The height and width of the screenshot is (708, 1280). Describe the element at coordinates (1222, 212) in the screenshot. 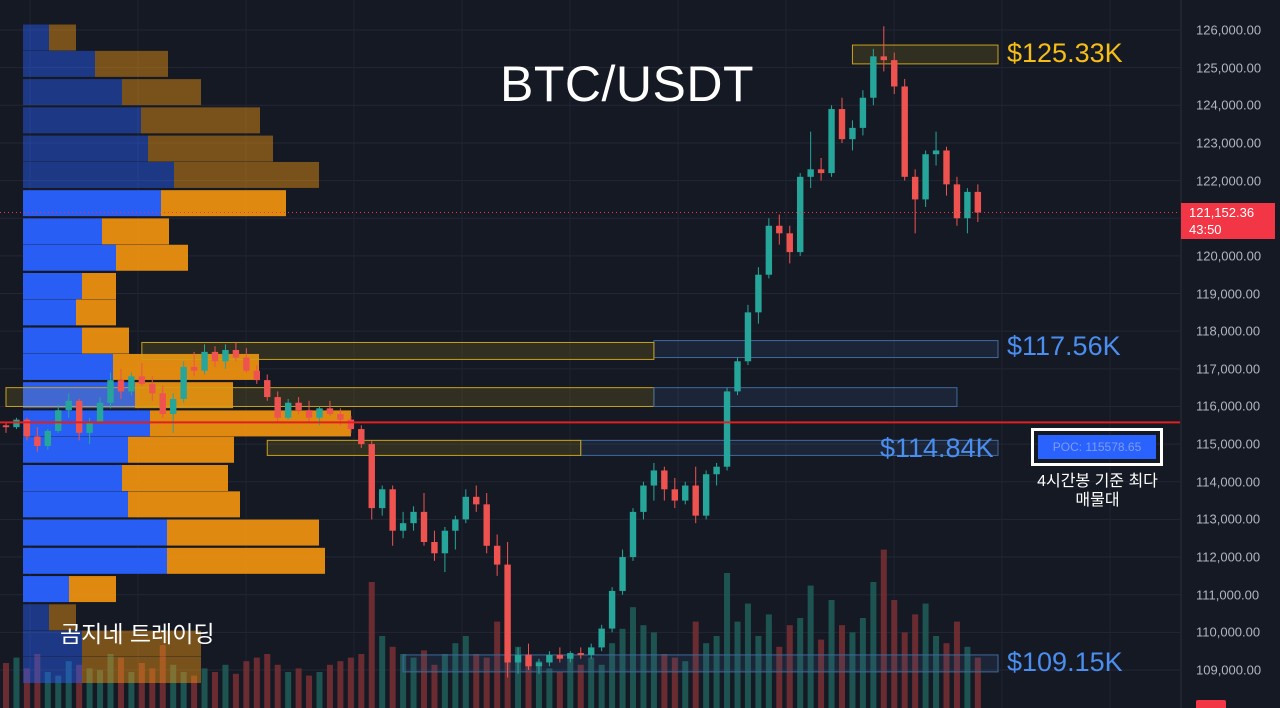

I see `current-price-value: 121,152.36` at that location.